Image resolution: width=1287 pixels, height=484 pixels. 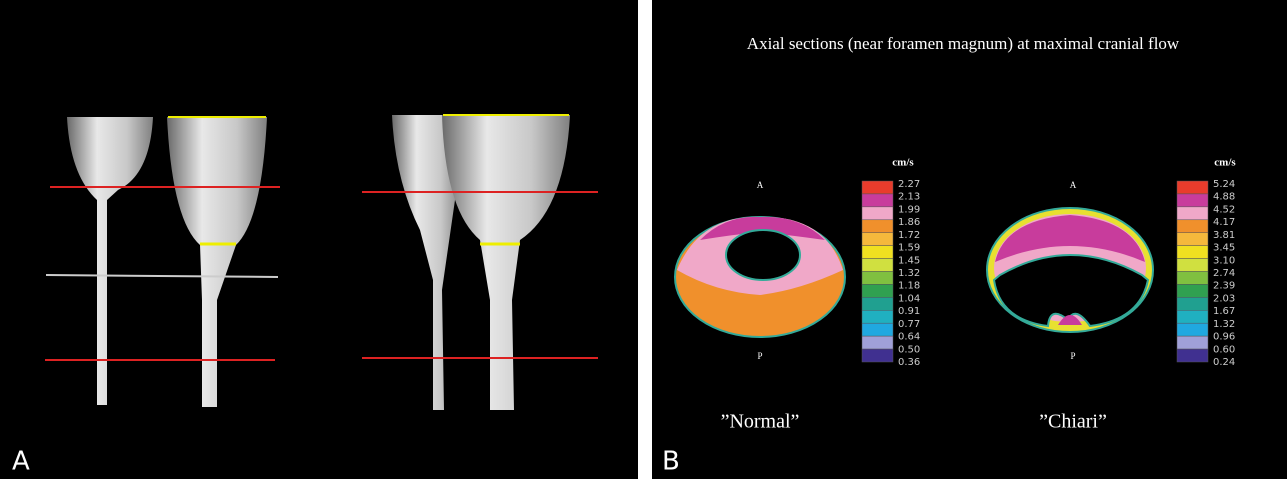 I want to click on scale-label: 0.91, so click(x=909, y=311).